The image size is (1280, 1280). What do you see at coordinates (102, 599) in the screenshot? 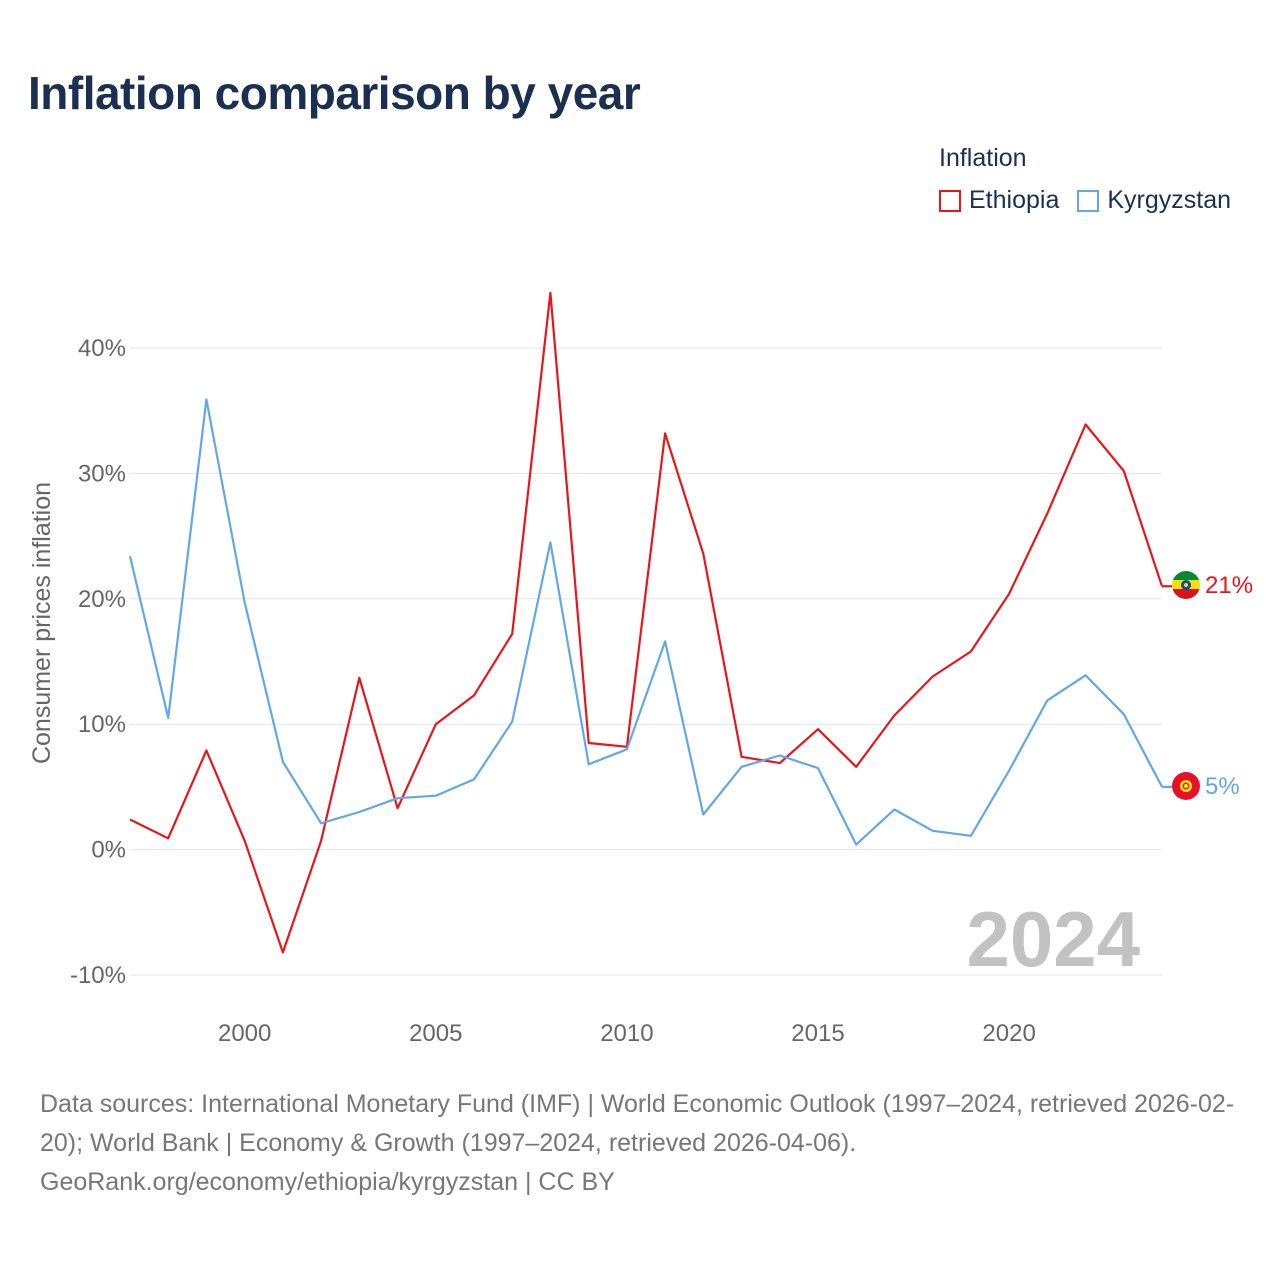
I see `y-tick-label: 20%` at bounding box center [102, 599].